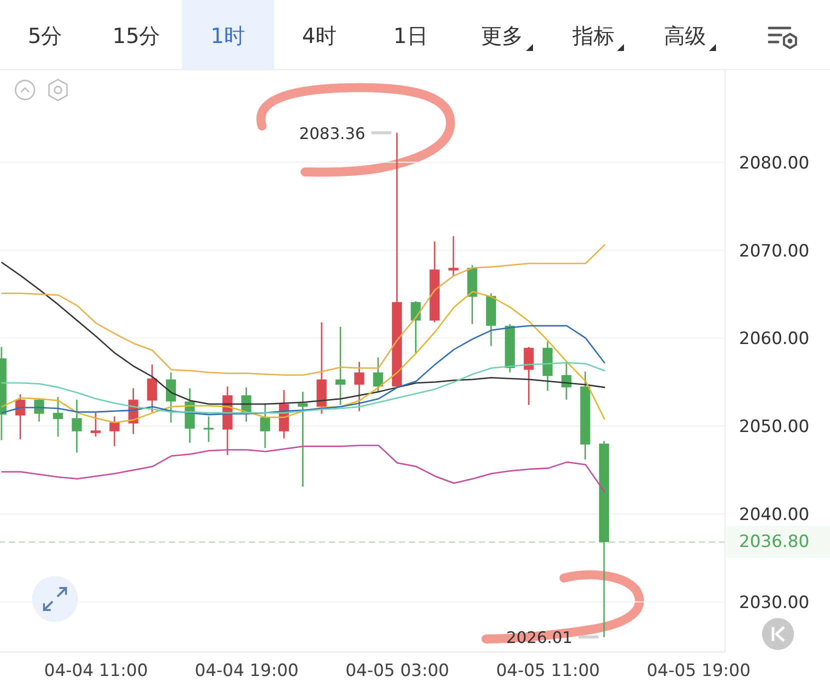 This screenshot has width=830, height=692. What do you see at coordinates (774, 163) in the screenshot?
I see `y-tick-label: 2080.00` at bounding box center [774, 163].